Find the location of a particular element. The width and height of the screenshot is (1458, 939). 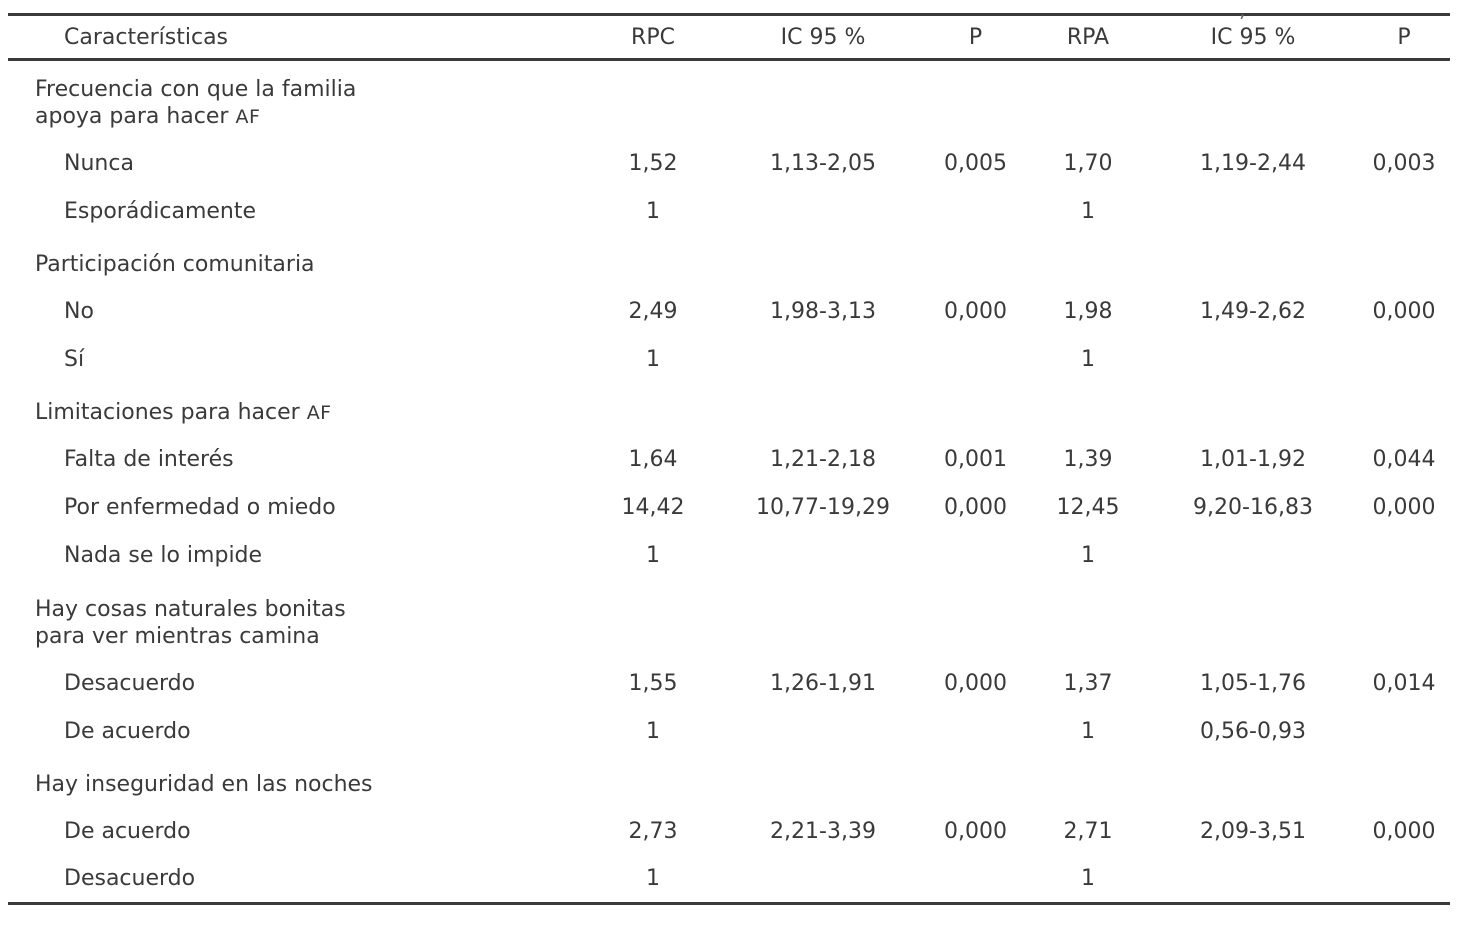

cell-ic95-1: 10,77-19,29 is located at coordinates (823, 507).